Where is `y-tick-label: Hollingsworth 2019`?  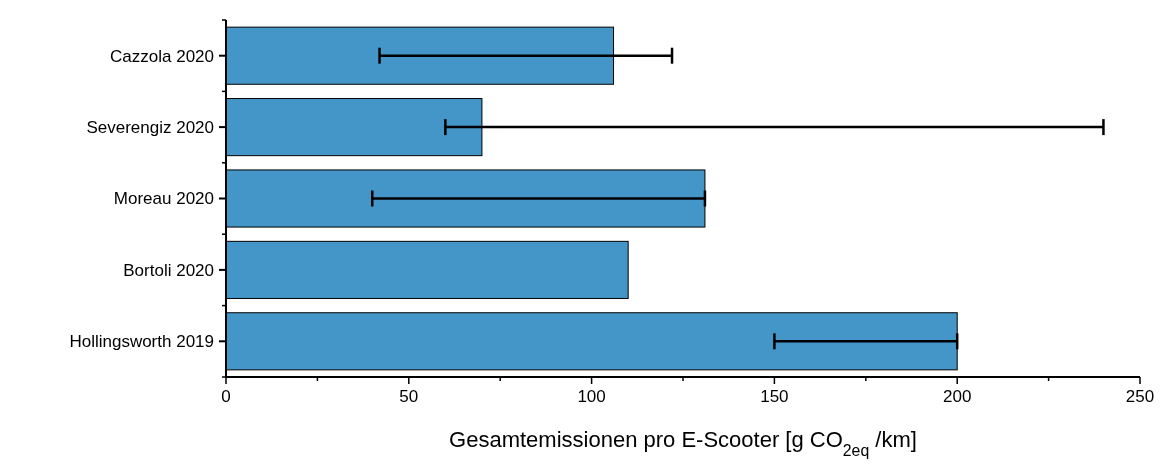
y-tick-label: Hollingsworth 2019 is located at coordinates (141, 342).